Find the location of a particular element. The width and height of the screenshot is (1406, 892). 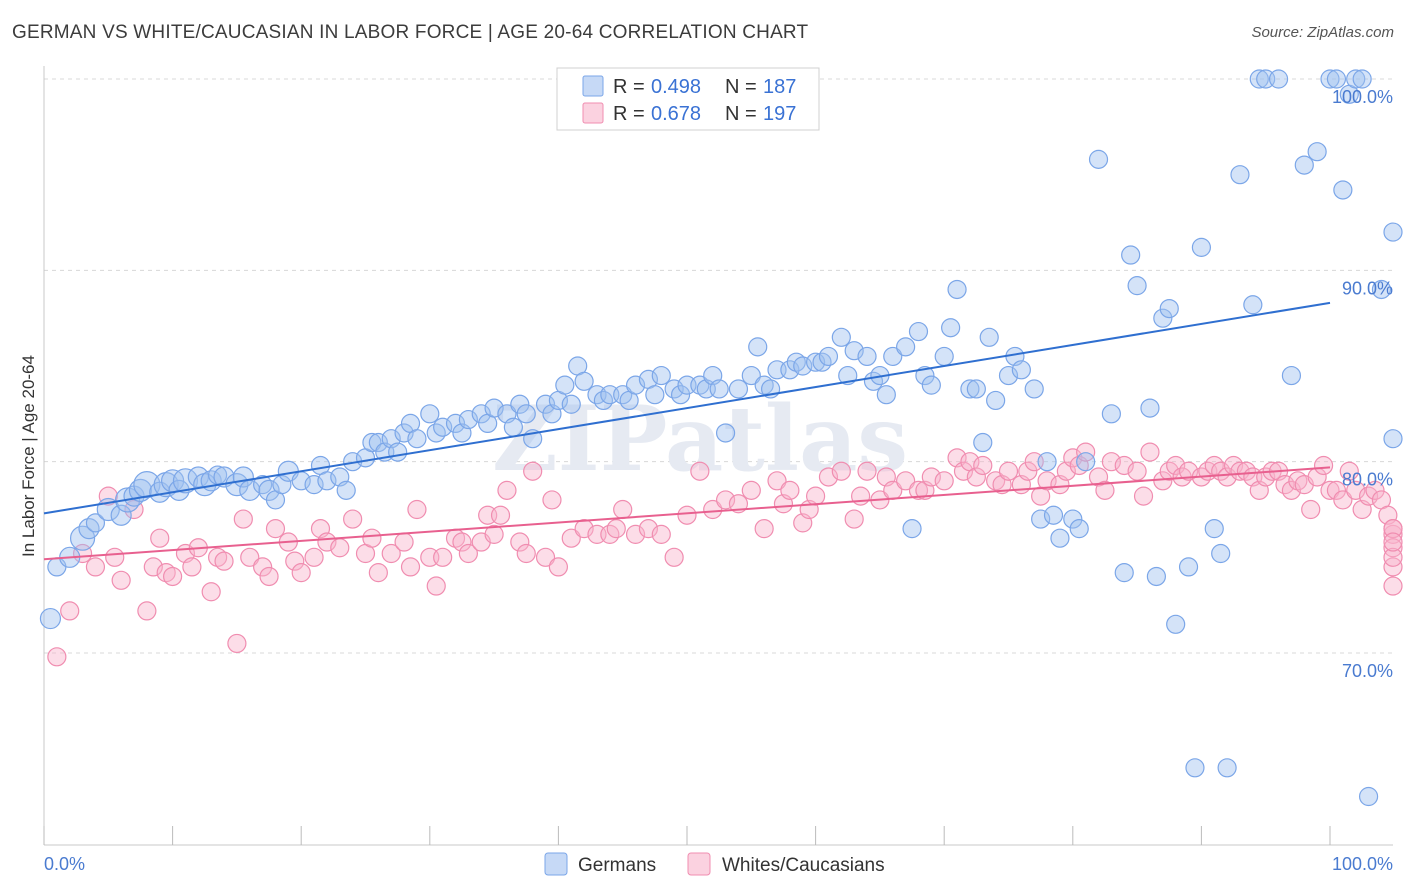

y-tick-labels: 70.0% 80.0% 90.0% 100.0% is located at coordinates (1362, 384).